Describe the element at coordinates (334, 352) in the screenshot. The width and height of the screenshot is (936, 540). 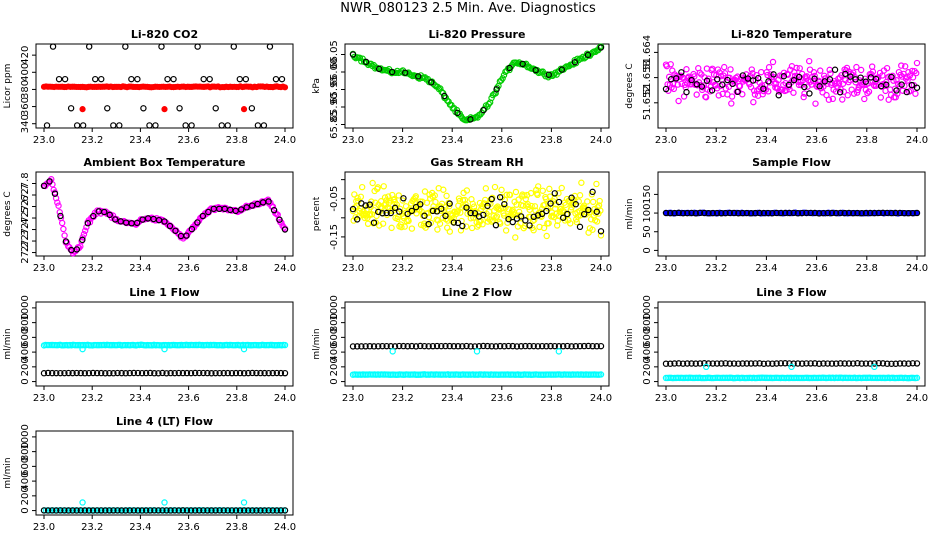
I see `y-tick-label: 400` at that location.